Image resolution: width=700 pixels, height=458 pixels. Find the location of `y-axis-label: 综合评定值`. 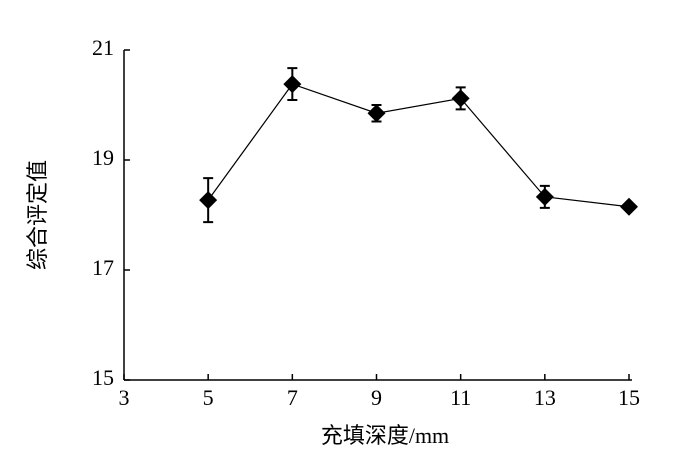

y-axis-label: 综合评定值 is located at coordinates (37, 215).